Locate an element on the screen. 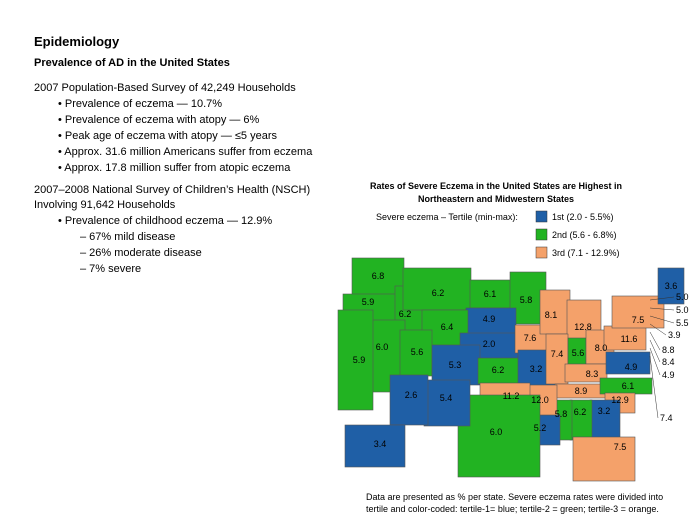 The width and height of the screenshot is (700, 526). callout-value: 5.5 is located at coordinates (682, 323).